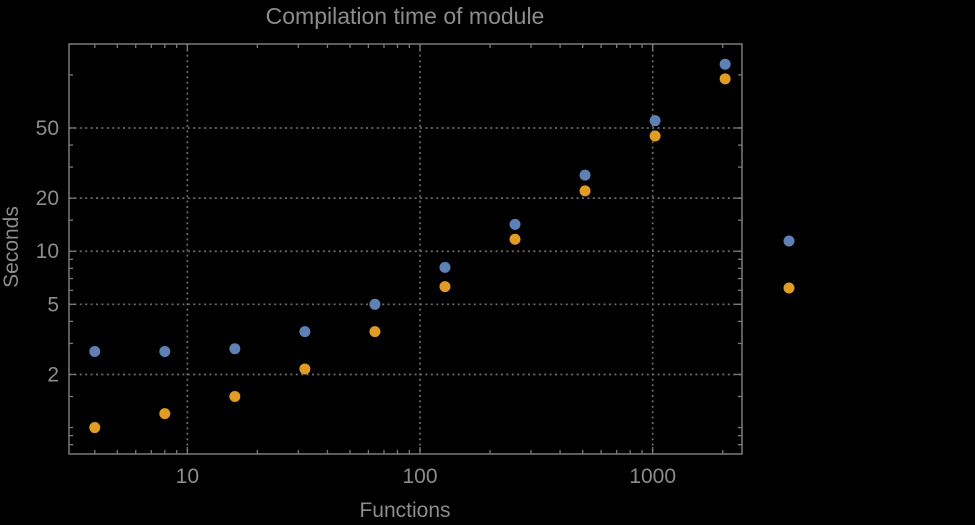  What do you see at coordinates (53, 304) in the screenshot?
I see `y-tick-label: 5` at bounding box center [53, 304].